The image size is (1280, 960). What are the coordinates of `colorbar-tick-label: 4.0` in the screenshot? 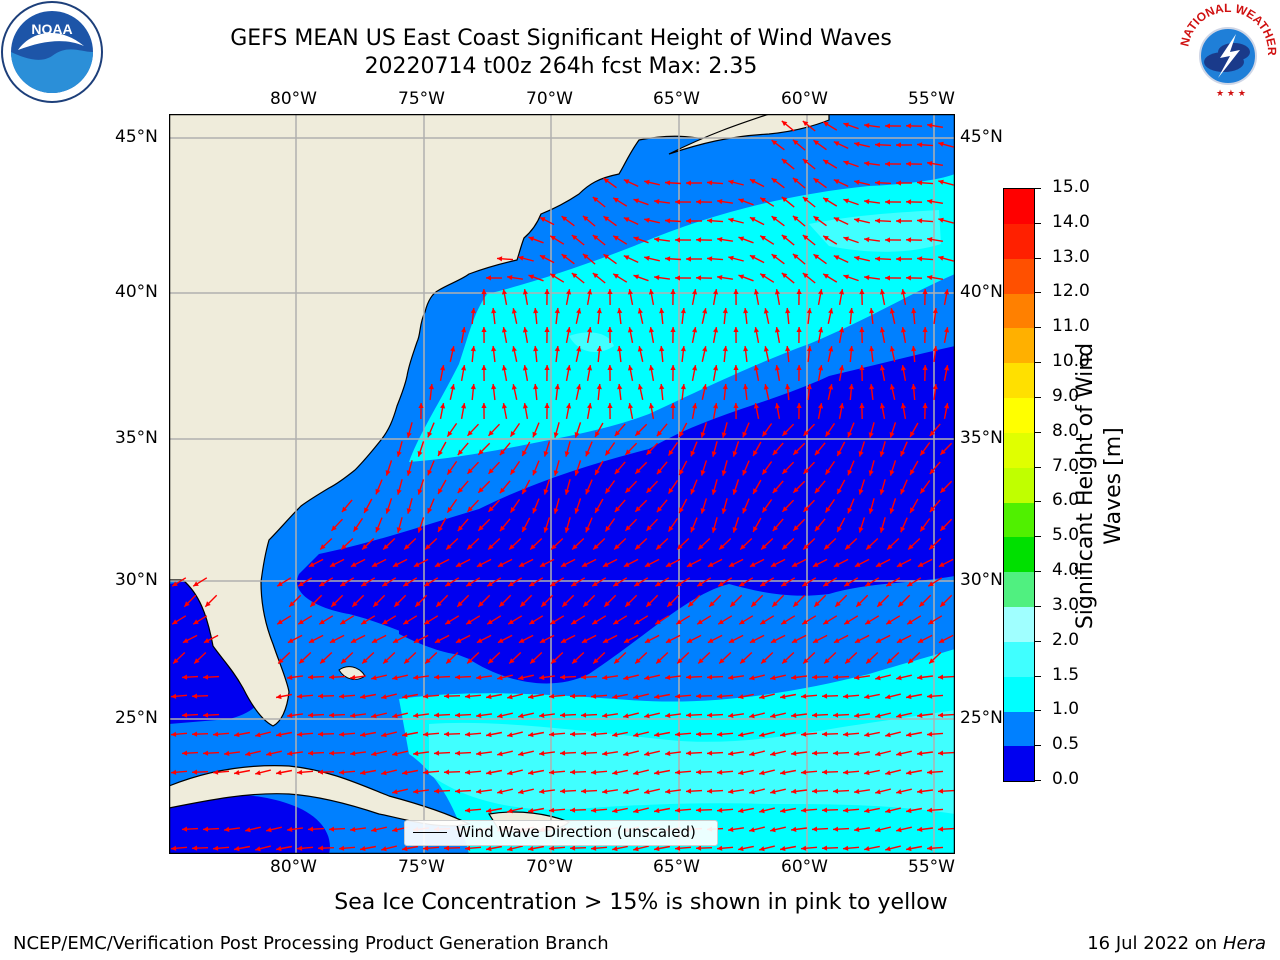 It's located at (1066, 570).